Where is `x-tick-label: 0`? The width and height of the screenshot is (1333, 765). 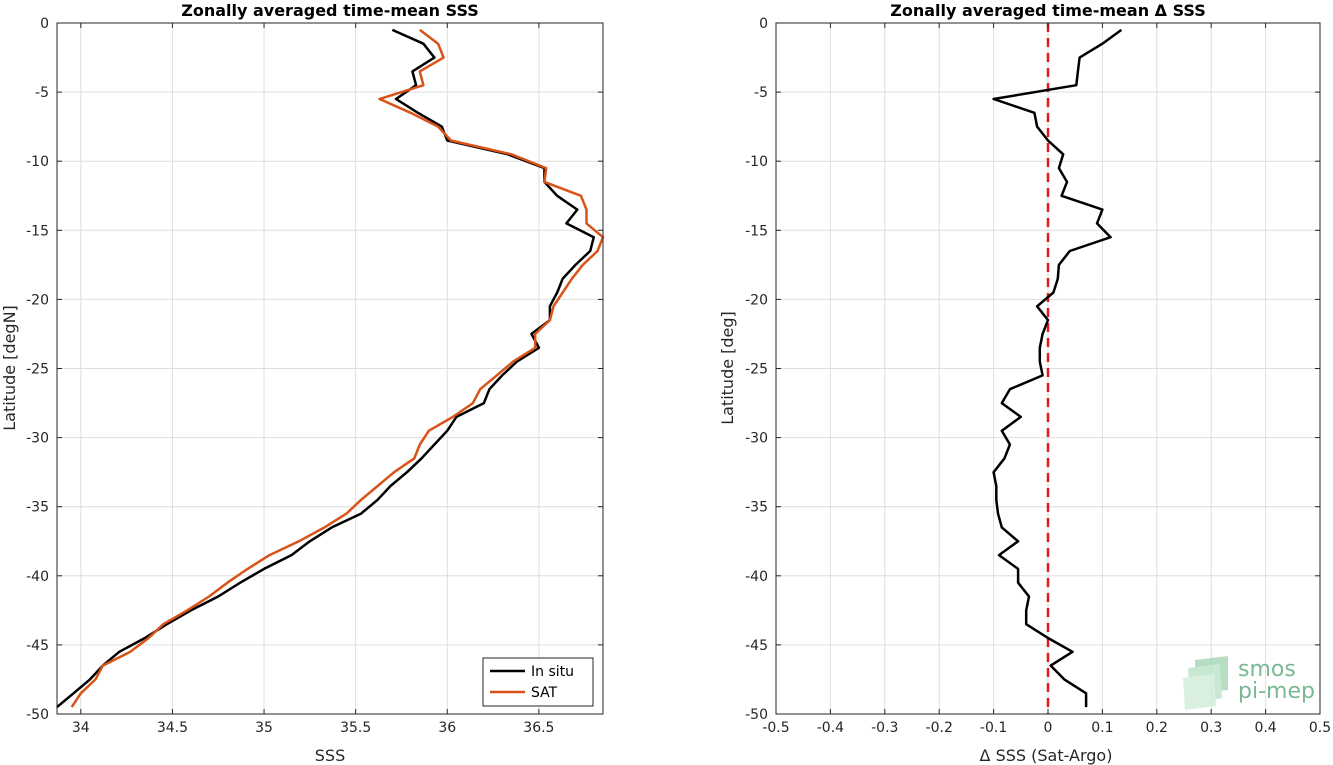
x-tick-label: 0 is located at coordinates (1048, 728).